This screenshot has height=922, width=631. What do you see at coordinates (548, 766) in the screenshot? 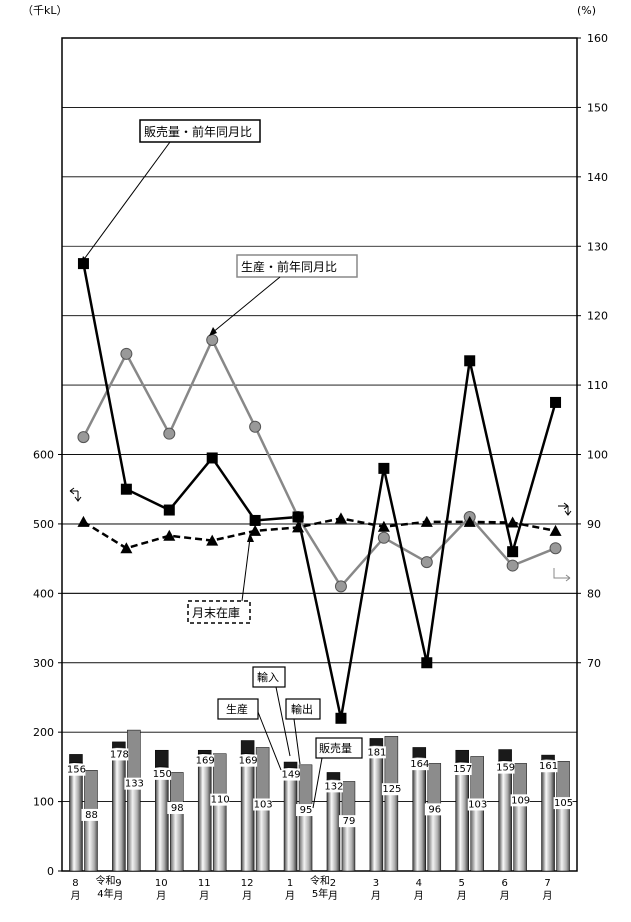
I see `production-value-label: 161` at bounding box center [548, 766].